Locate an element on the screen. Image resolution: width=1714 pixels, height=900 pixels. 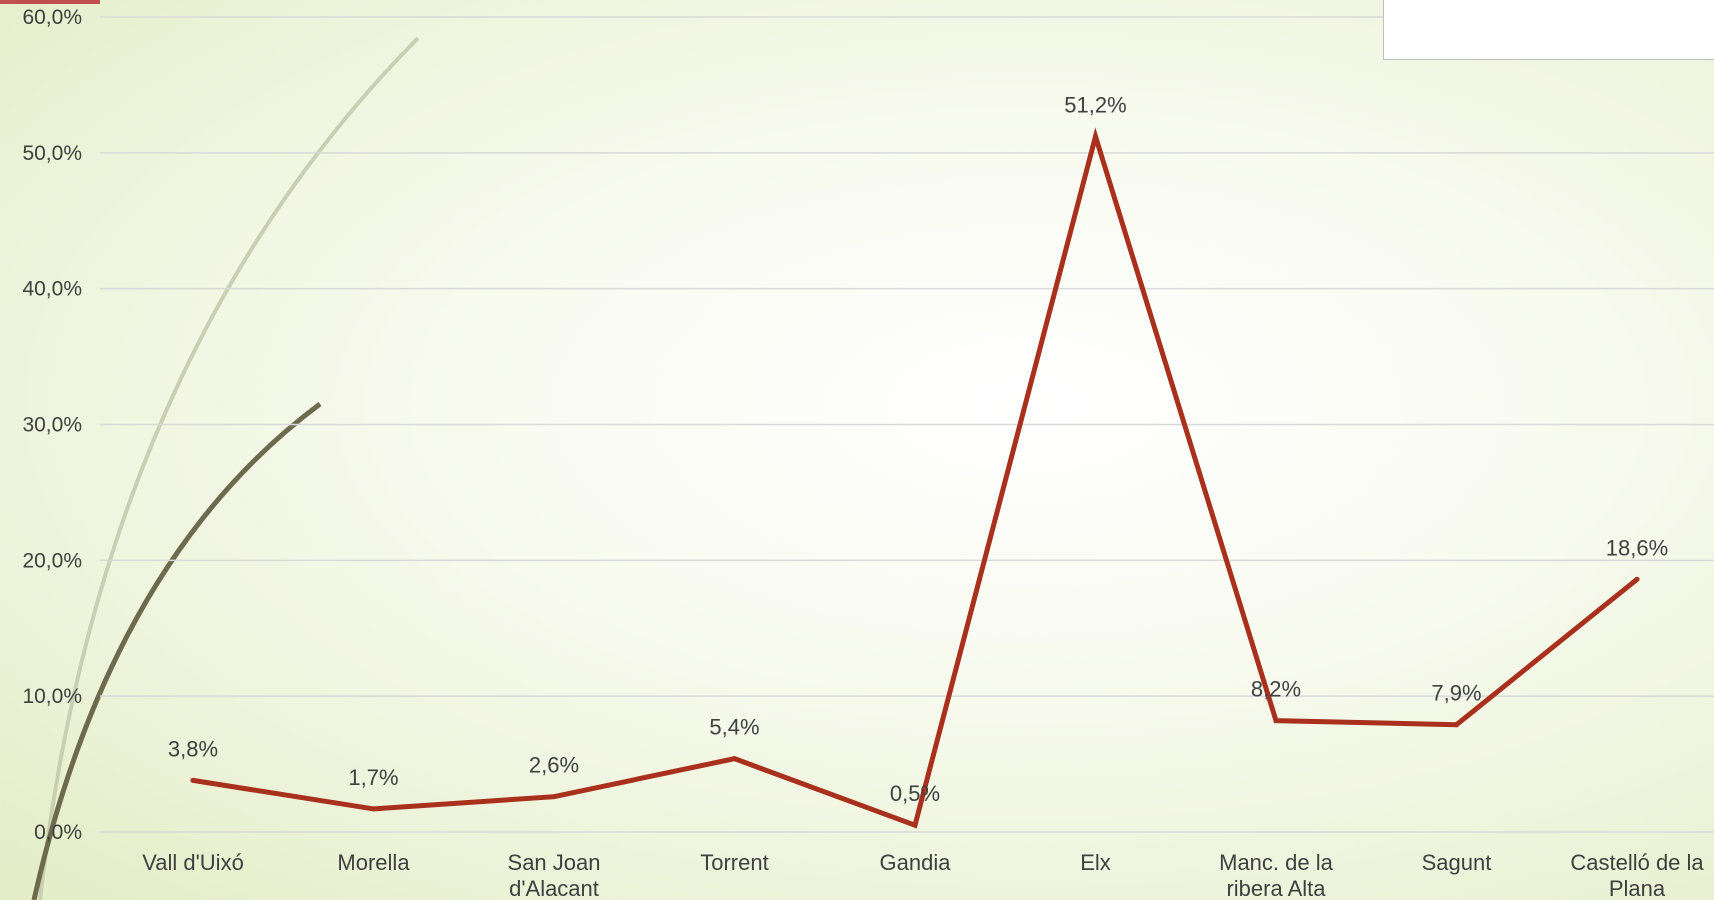
x-category-label: Gandia is located at coordinates (916, 862).